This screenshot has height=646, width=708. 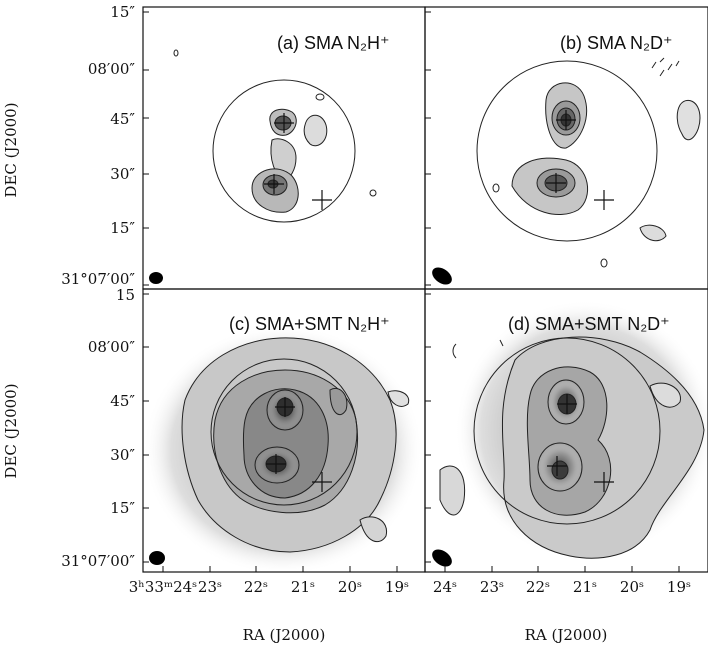 What do you see at coordinates (256, 587) in the screenshot?
I see `ra-tick-left-2: 22ˢ` at bounding box center [256, 587].